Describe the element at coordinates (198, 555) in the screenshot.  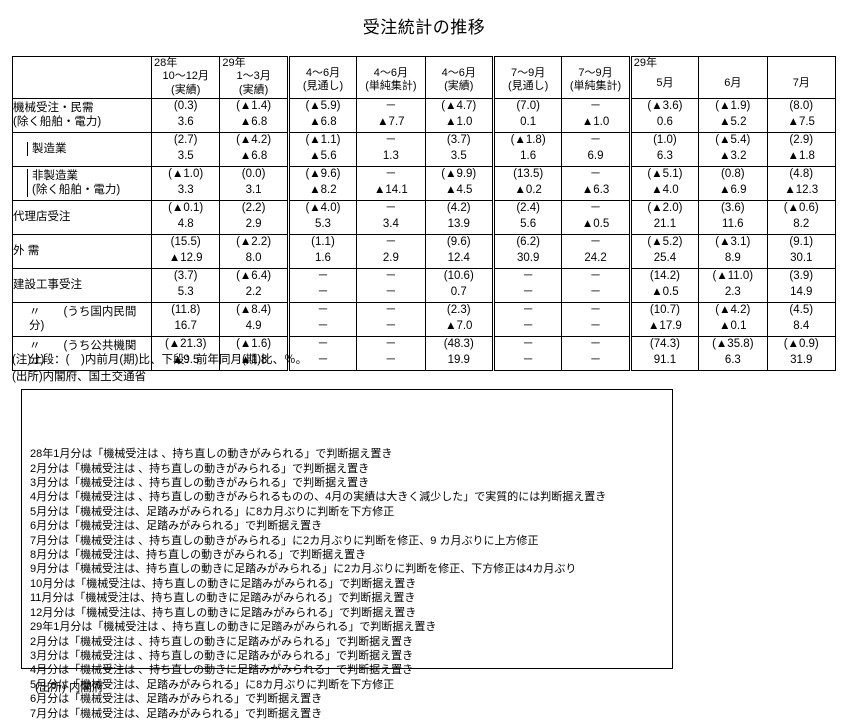
I see `commentary-line: 8月分は「機械受注は、持ち直しの動きがみられる」で判断据え置き` at that location.